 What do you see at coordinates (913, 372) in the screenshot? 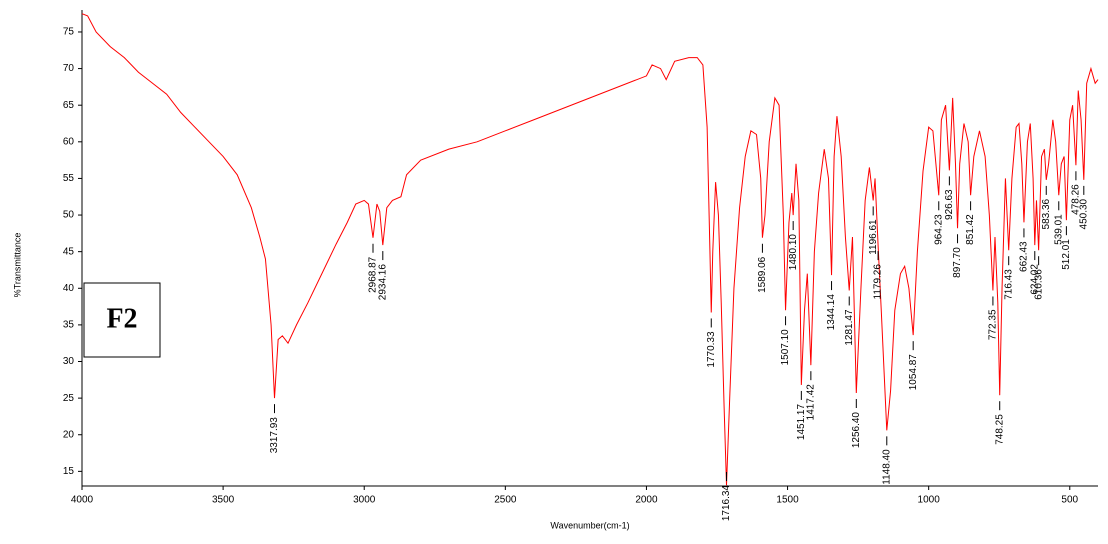
I see `peak-label: 1054.87` at bounding box center [913, 372].